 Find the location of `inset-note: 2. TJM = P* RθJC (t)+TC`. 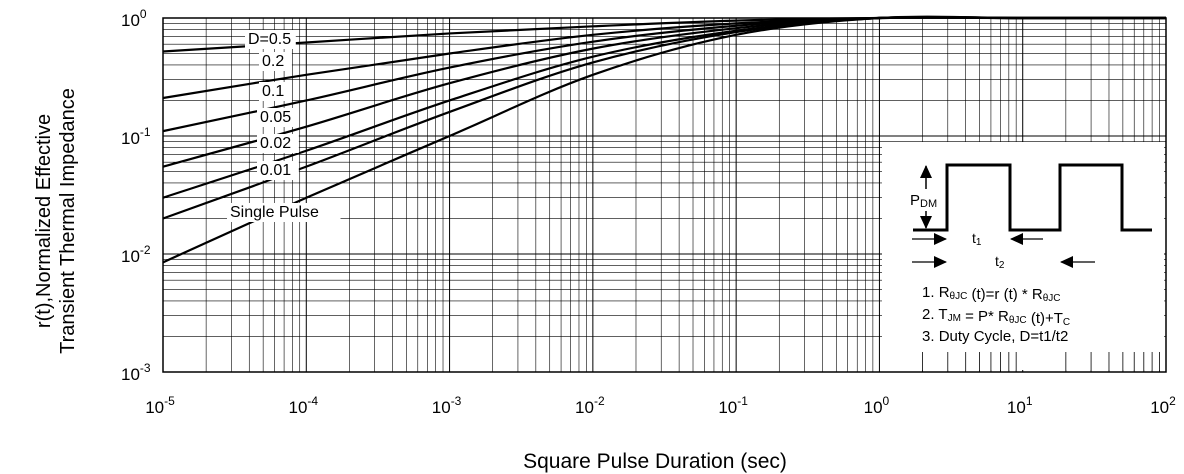

inset-note: 2. TJM = P* RθJC (t)+TC is located at coordinates (996, 317).